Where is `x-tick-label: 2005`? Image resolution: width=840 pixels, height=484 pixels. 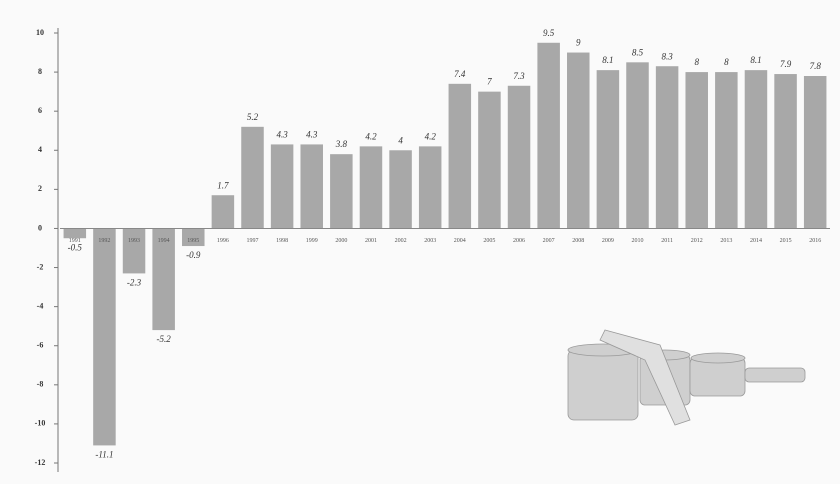 x-tick-label: 2005 is located at coordinates (489, 241).